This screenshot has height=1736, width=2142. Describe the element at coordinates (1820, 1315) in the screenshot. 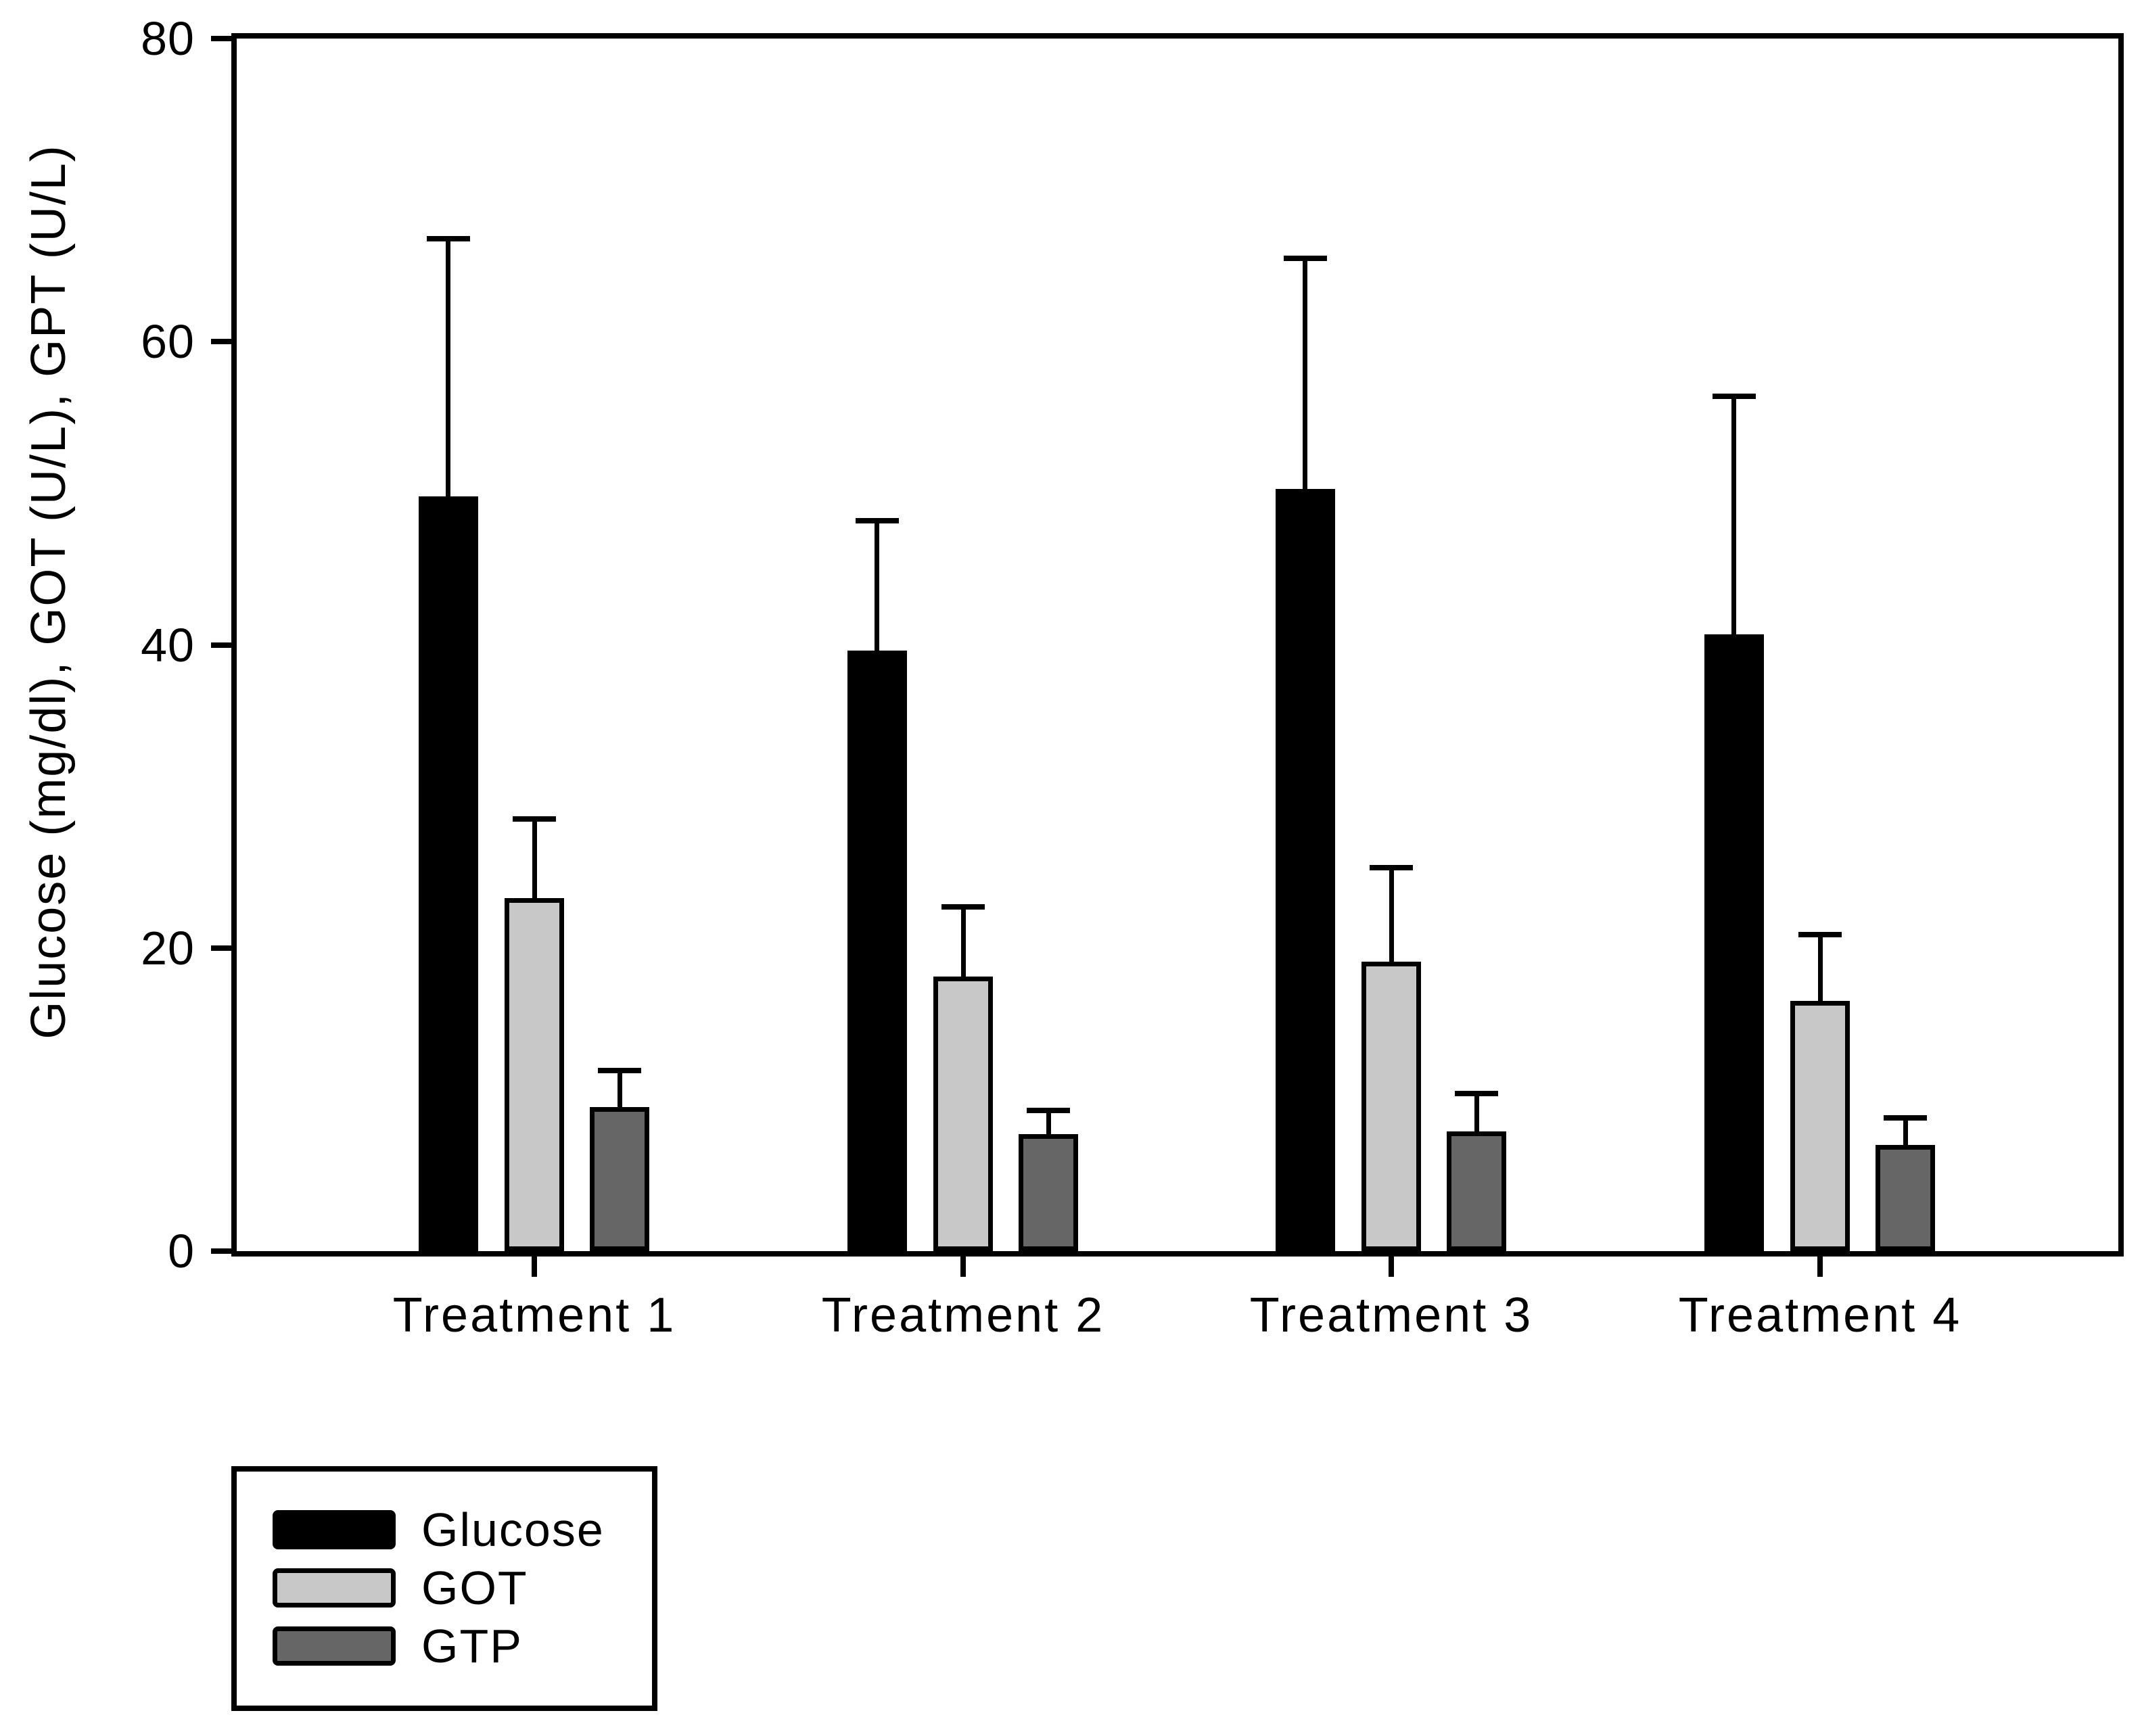

I see `x-tick-label-treatment-4: Treatment 4` at that location.